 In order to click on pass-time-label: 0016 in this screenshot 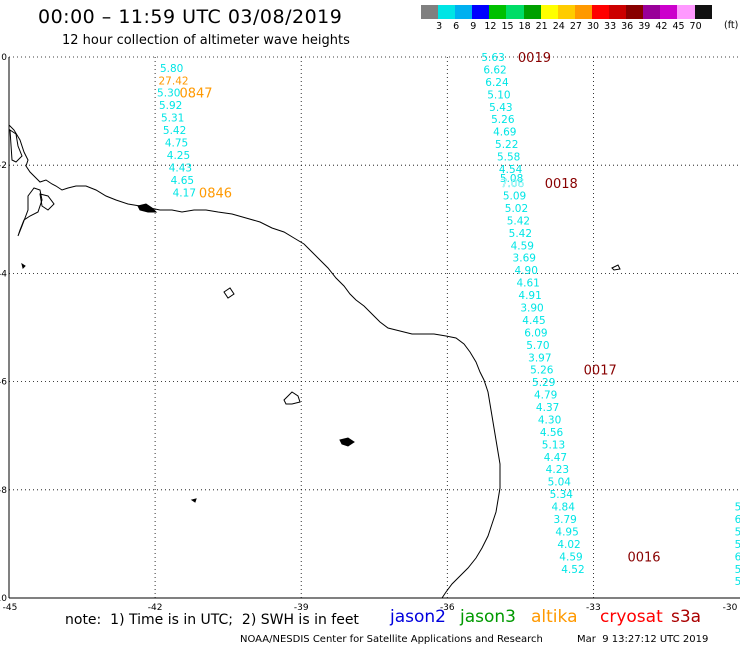, I will do `click(643, 557)`.